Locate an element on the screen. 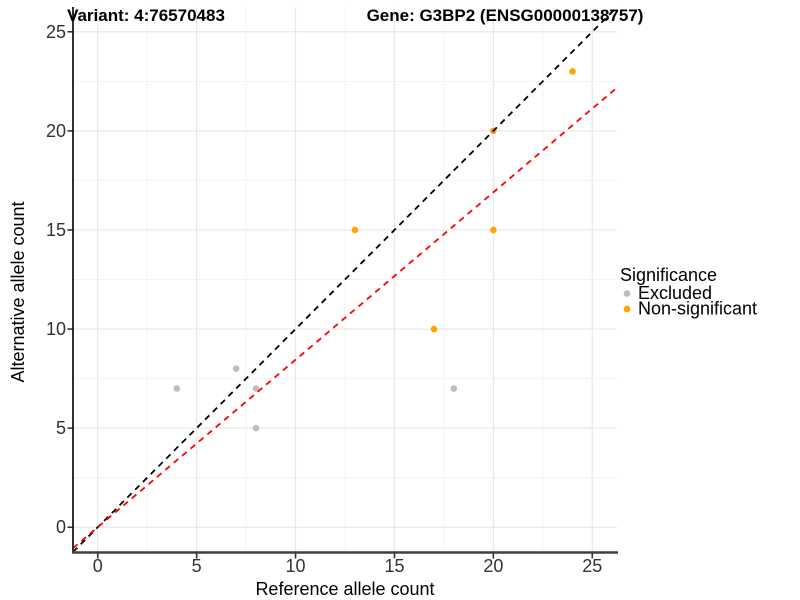  legend-swatch-non-significant is located at coordinates (627, 309).